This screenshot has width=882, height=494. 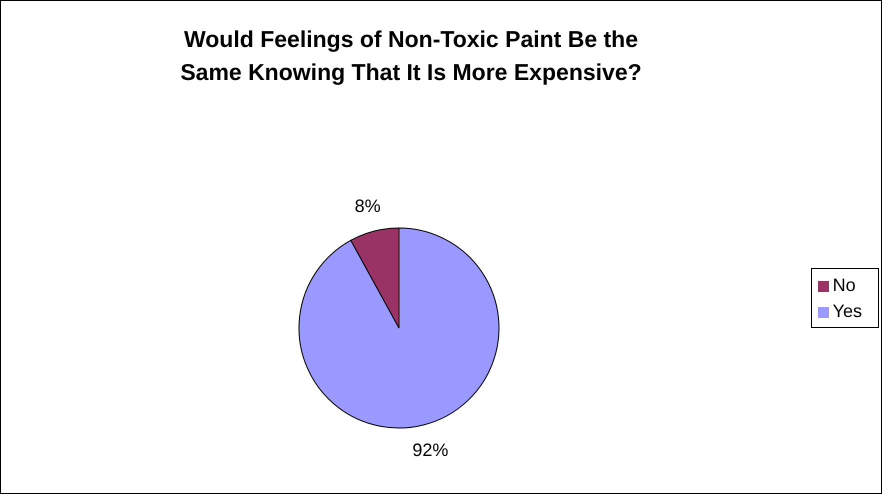 I want to click on data-label: 8%, so click(x=367, y=206).